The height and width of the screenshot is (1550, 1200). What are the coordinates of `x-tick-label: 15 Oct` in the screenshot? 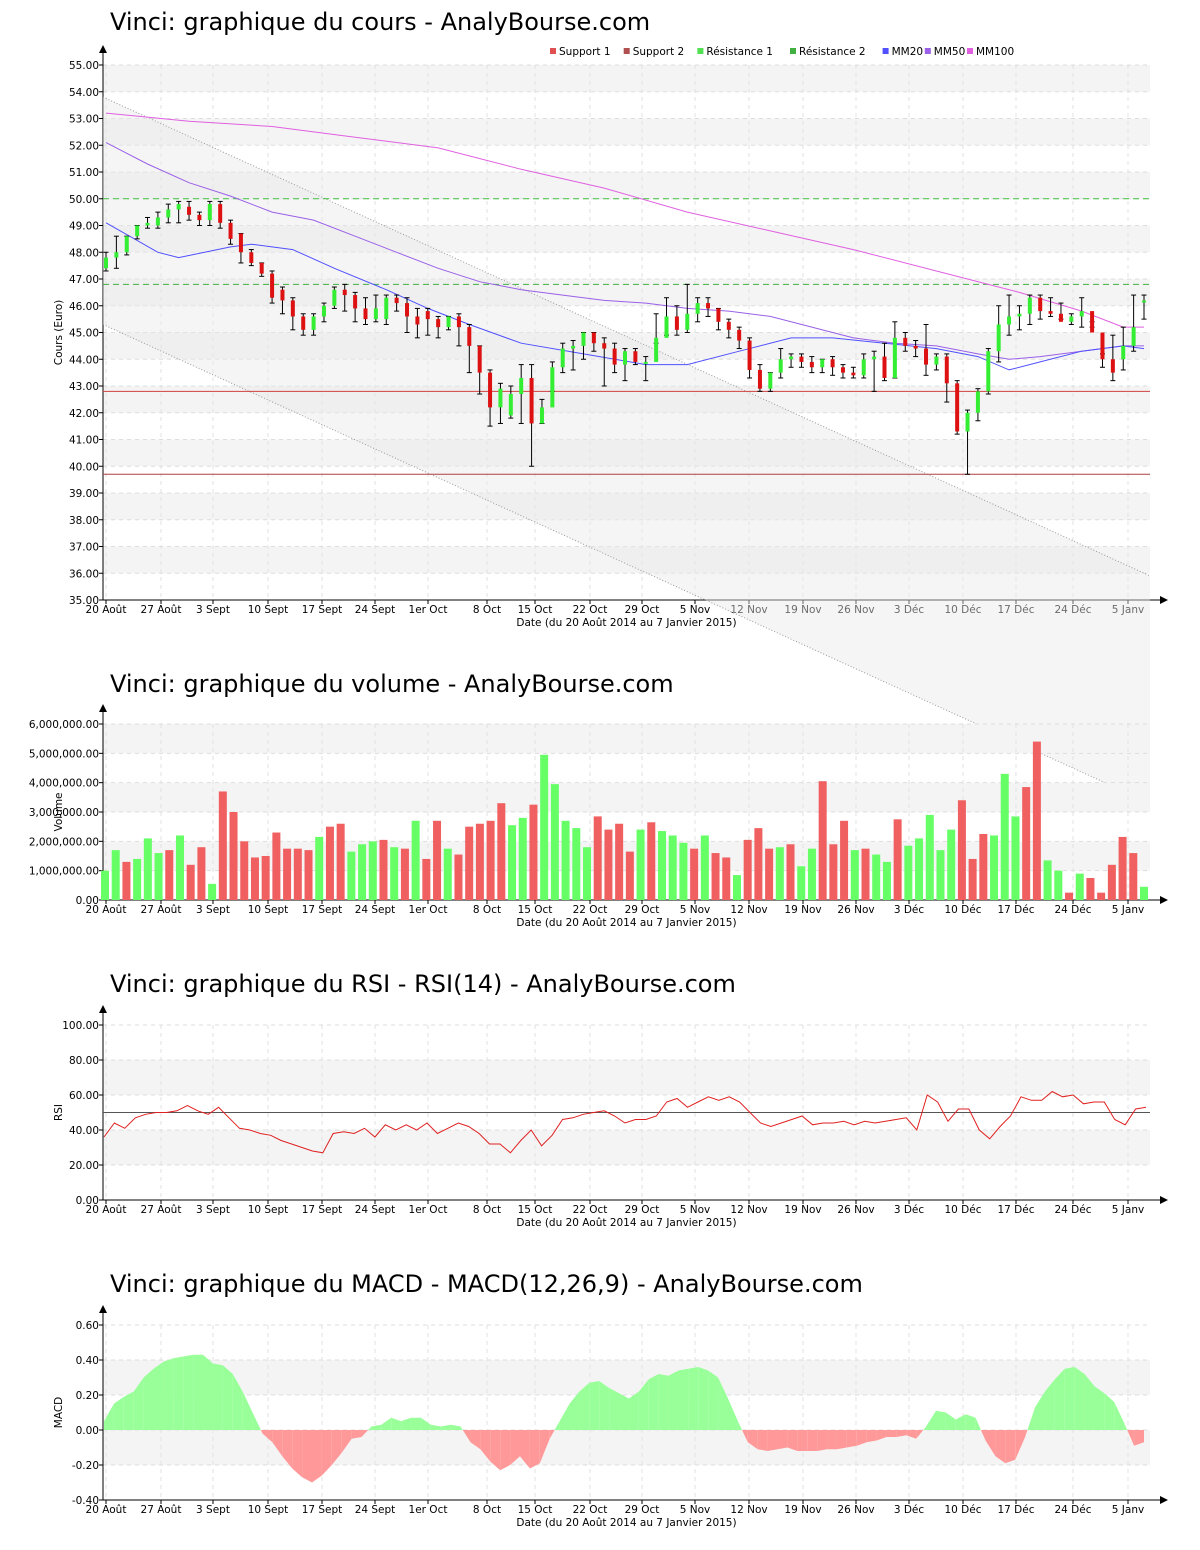 It's located at (535, 910).